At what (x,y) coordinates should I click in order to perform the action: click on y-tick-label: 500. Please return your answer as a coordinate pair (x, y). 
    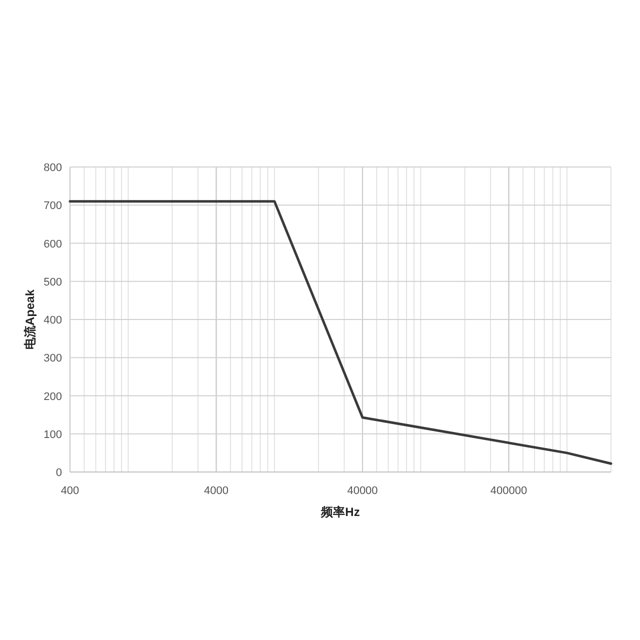
    Looking at the image, I should click on (53, 282).